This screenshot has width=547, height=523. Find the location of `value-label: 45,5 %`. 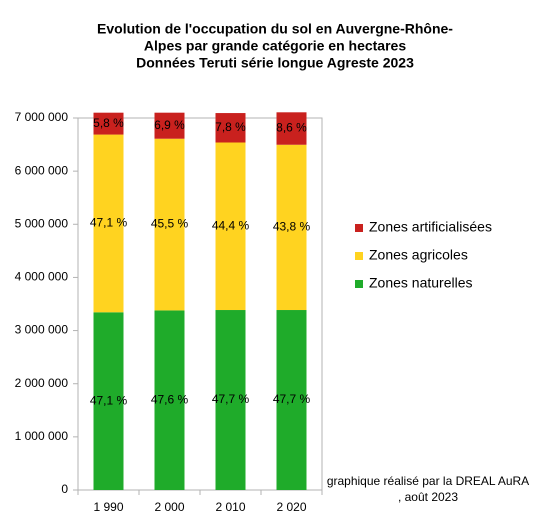

value-label: 45,5 % is located at coordinates (170, 224).